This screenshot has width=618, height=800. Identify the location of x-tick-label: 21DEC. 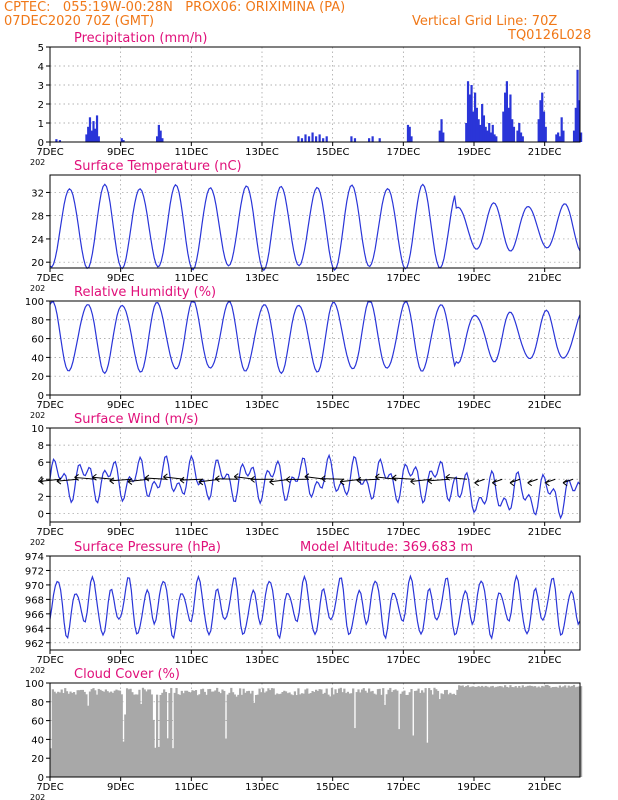
(545, 278).